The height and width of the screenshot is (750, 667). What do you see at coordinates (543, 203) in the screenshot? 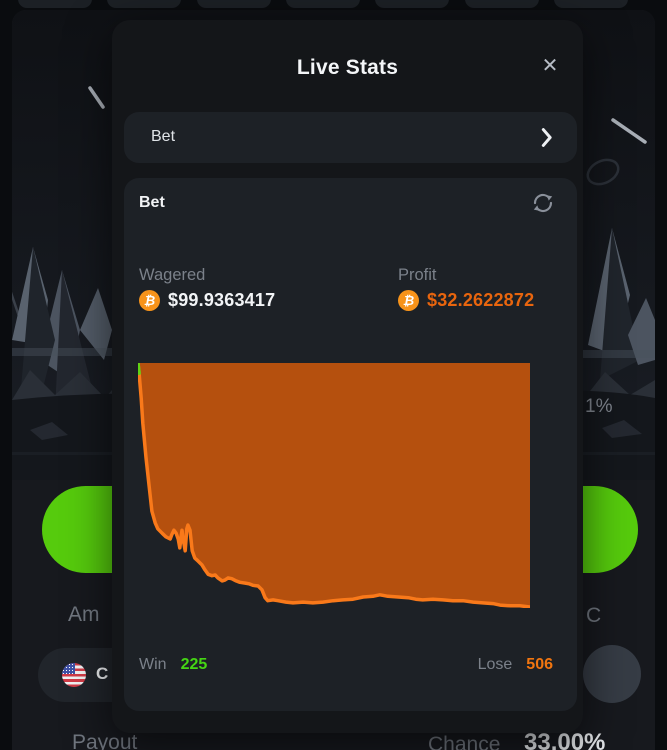
I see `refresh-icon` at bounding box center [543, 203].